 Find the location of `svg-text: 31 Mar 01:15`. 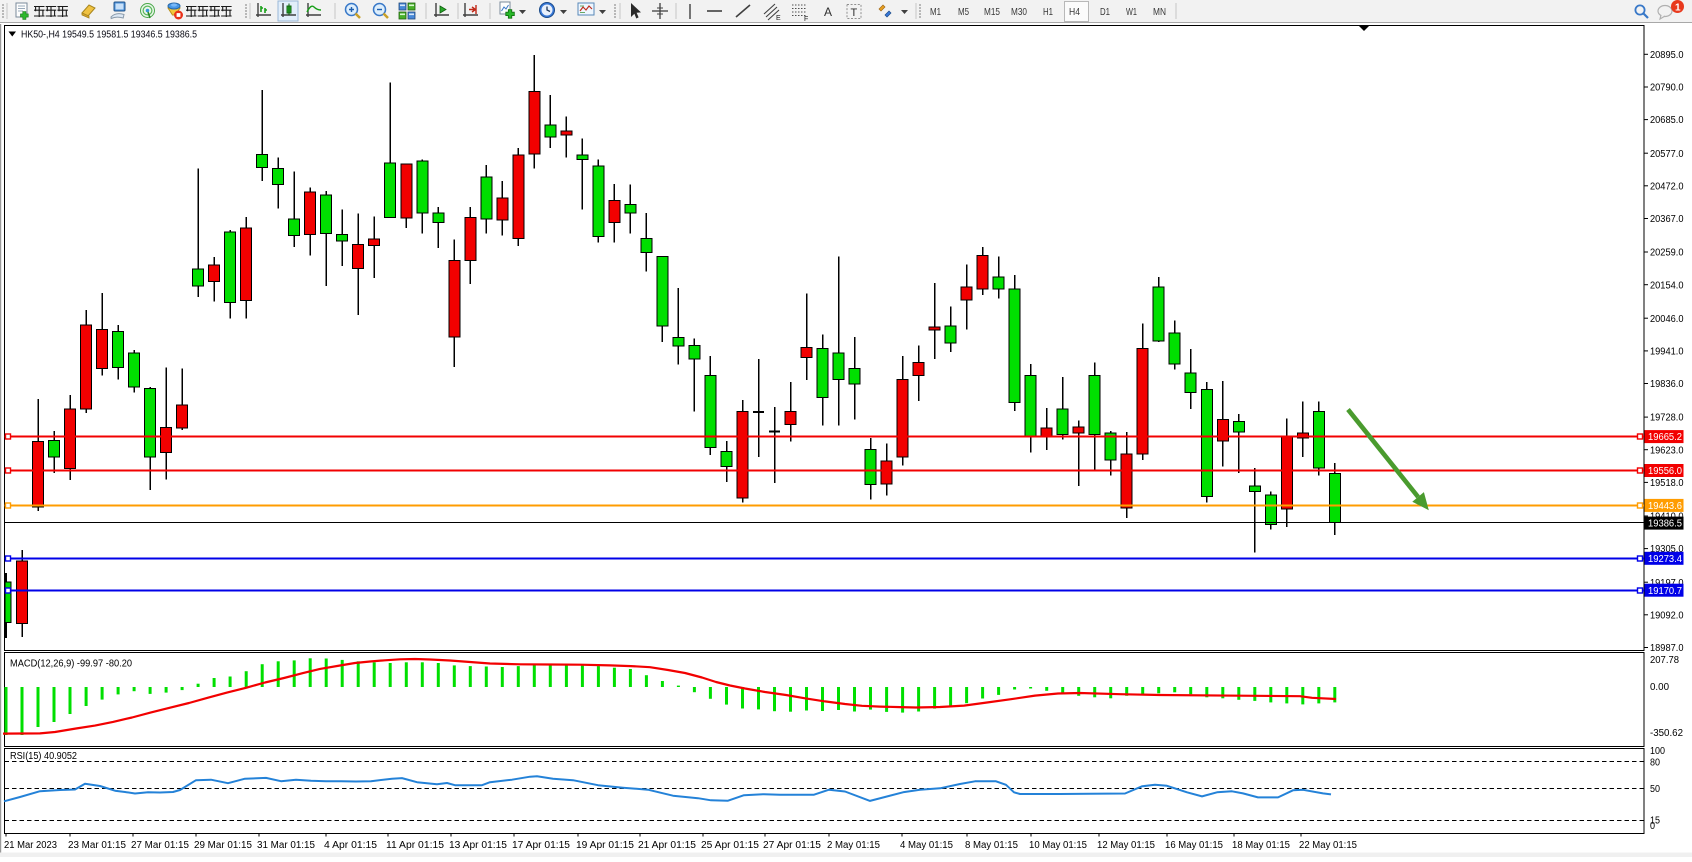

svg-text: 31 Mar 01:15 is located at coordinates (286, 845).